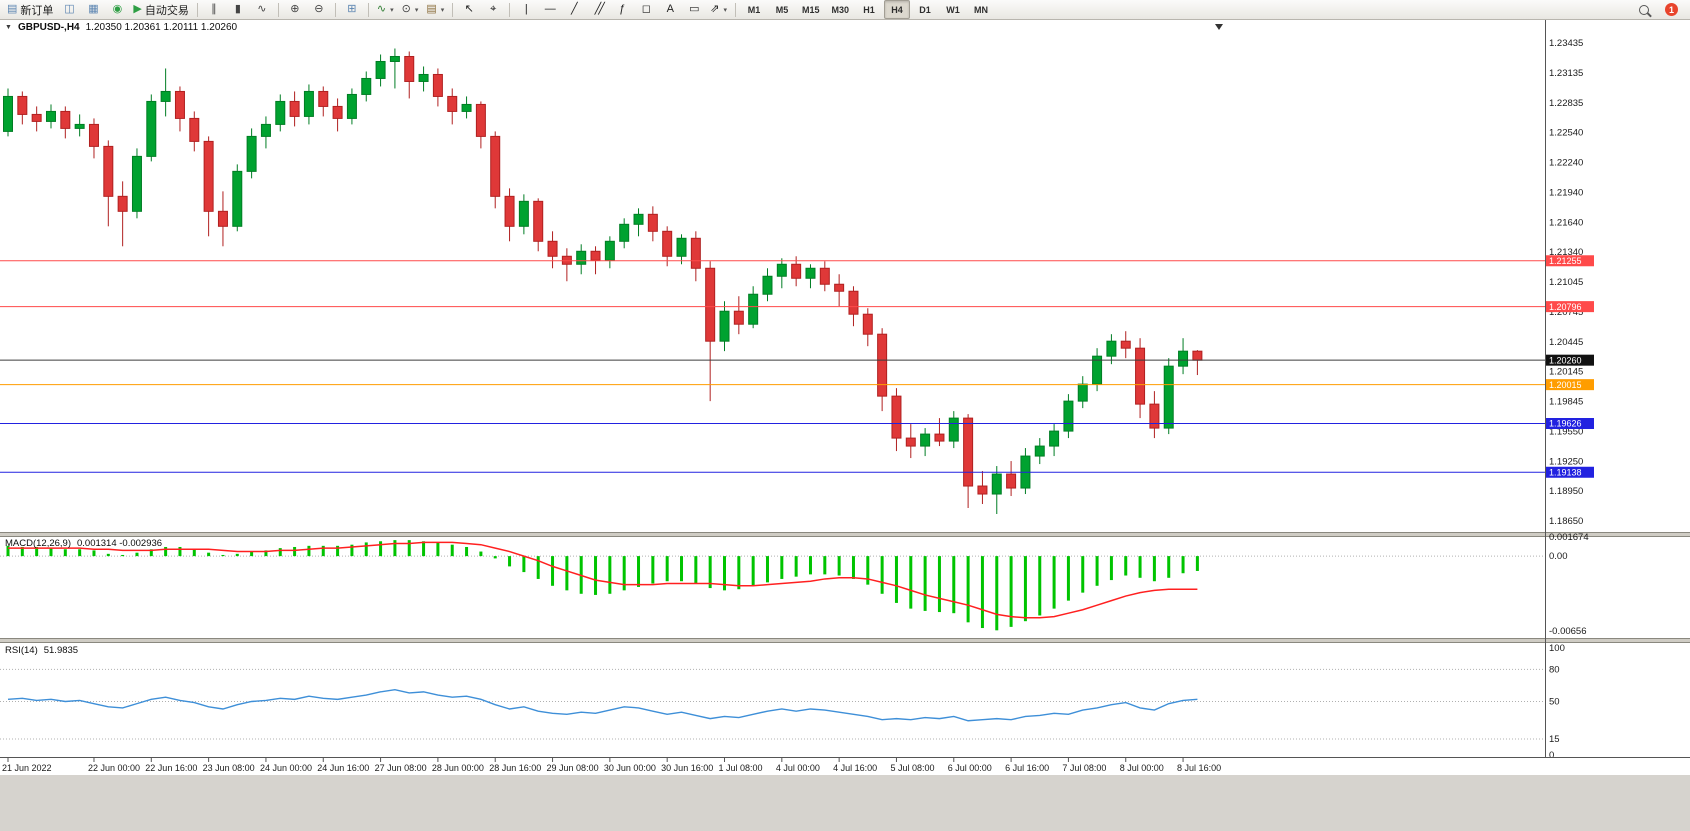  What do you see at coordinates (811, 9) in the screenshot?
I see `timeframe-m15-button: M15` at bounding box center [811, 9].